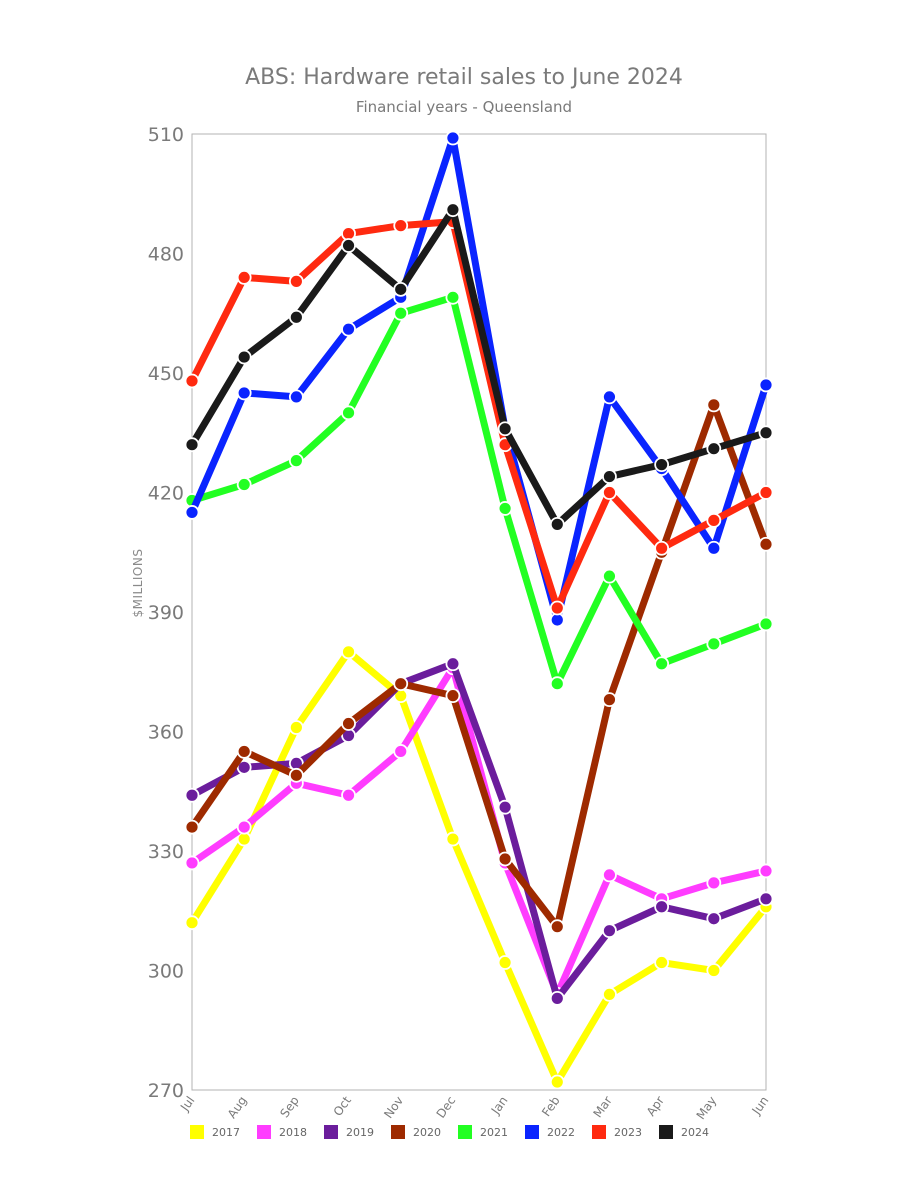 The width and height of the screenshot is (900, 1204). Describe the element at coordinates (494, 1132) in the screenshot. I see `legend-label: 2021` at that location.